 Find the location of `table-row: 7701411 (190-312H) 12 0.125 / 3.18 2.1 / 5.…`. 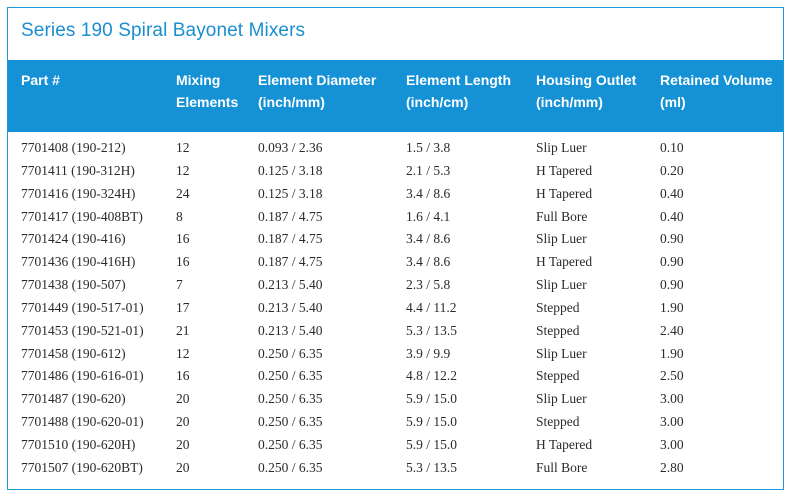

table-row: 7701411 (190-312H) 12 0.125 / 3.18 2.1 / 5.… is located at coordinates (395, 171).